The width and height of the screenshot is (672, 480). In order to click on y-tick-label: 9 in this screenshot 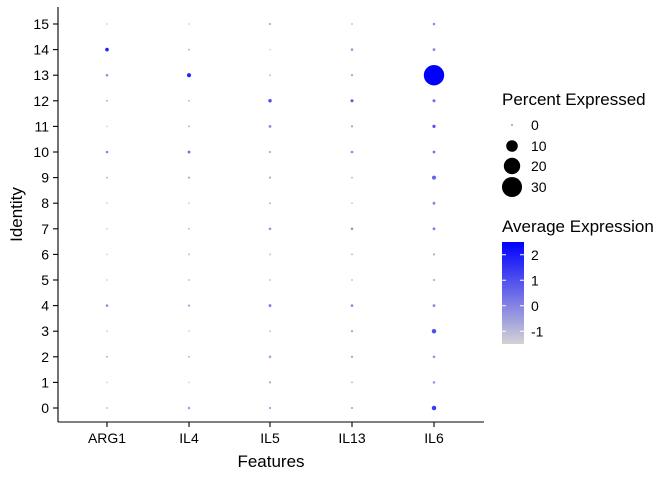, I will do `click(45, 178)`.